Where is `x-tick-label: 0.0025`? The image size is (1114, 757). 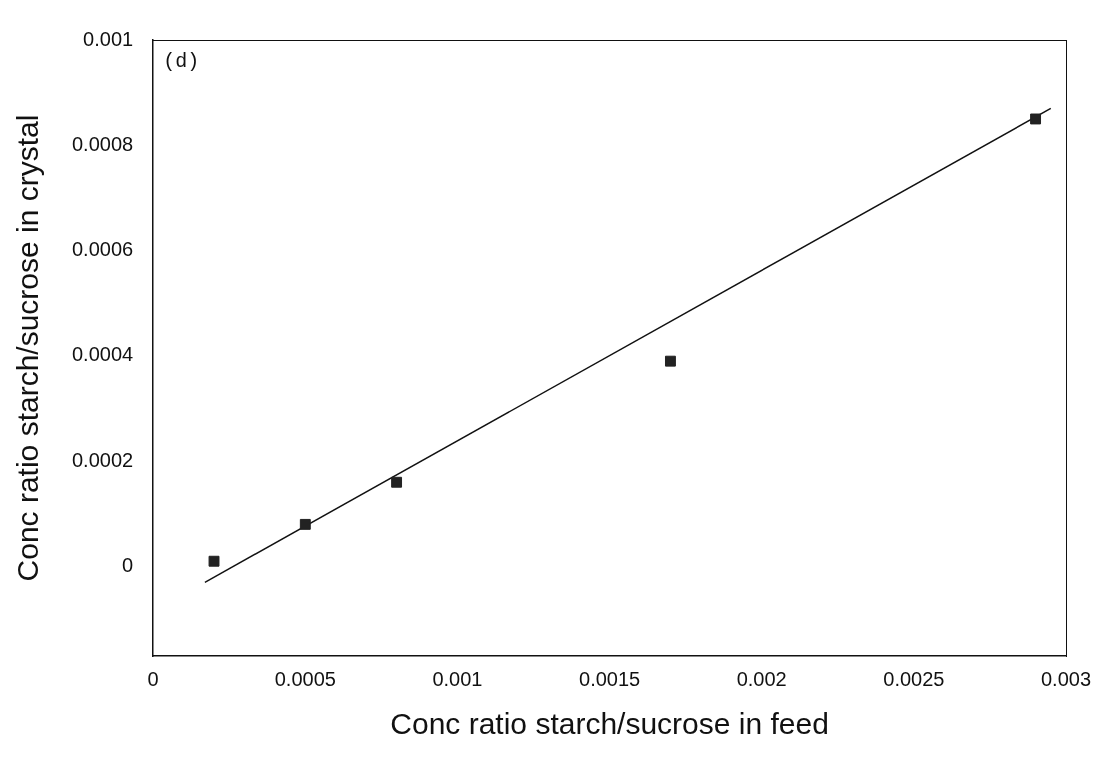 x-tick-label: 0.0025 is located at coordinates (914, 678).